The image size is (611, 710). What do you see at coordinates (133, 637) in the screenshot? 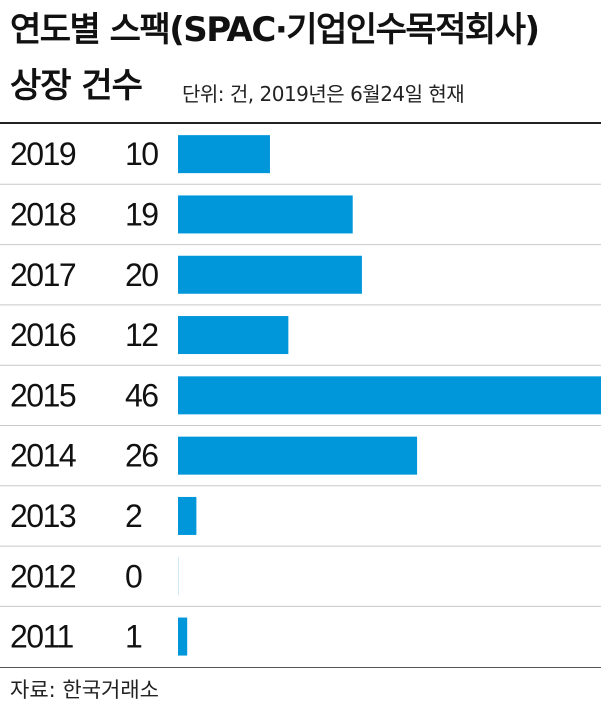
I see `value-label: 1` at bounding box center [133, 637].